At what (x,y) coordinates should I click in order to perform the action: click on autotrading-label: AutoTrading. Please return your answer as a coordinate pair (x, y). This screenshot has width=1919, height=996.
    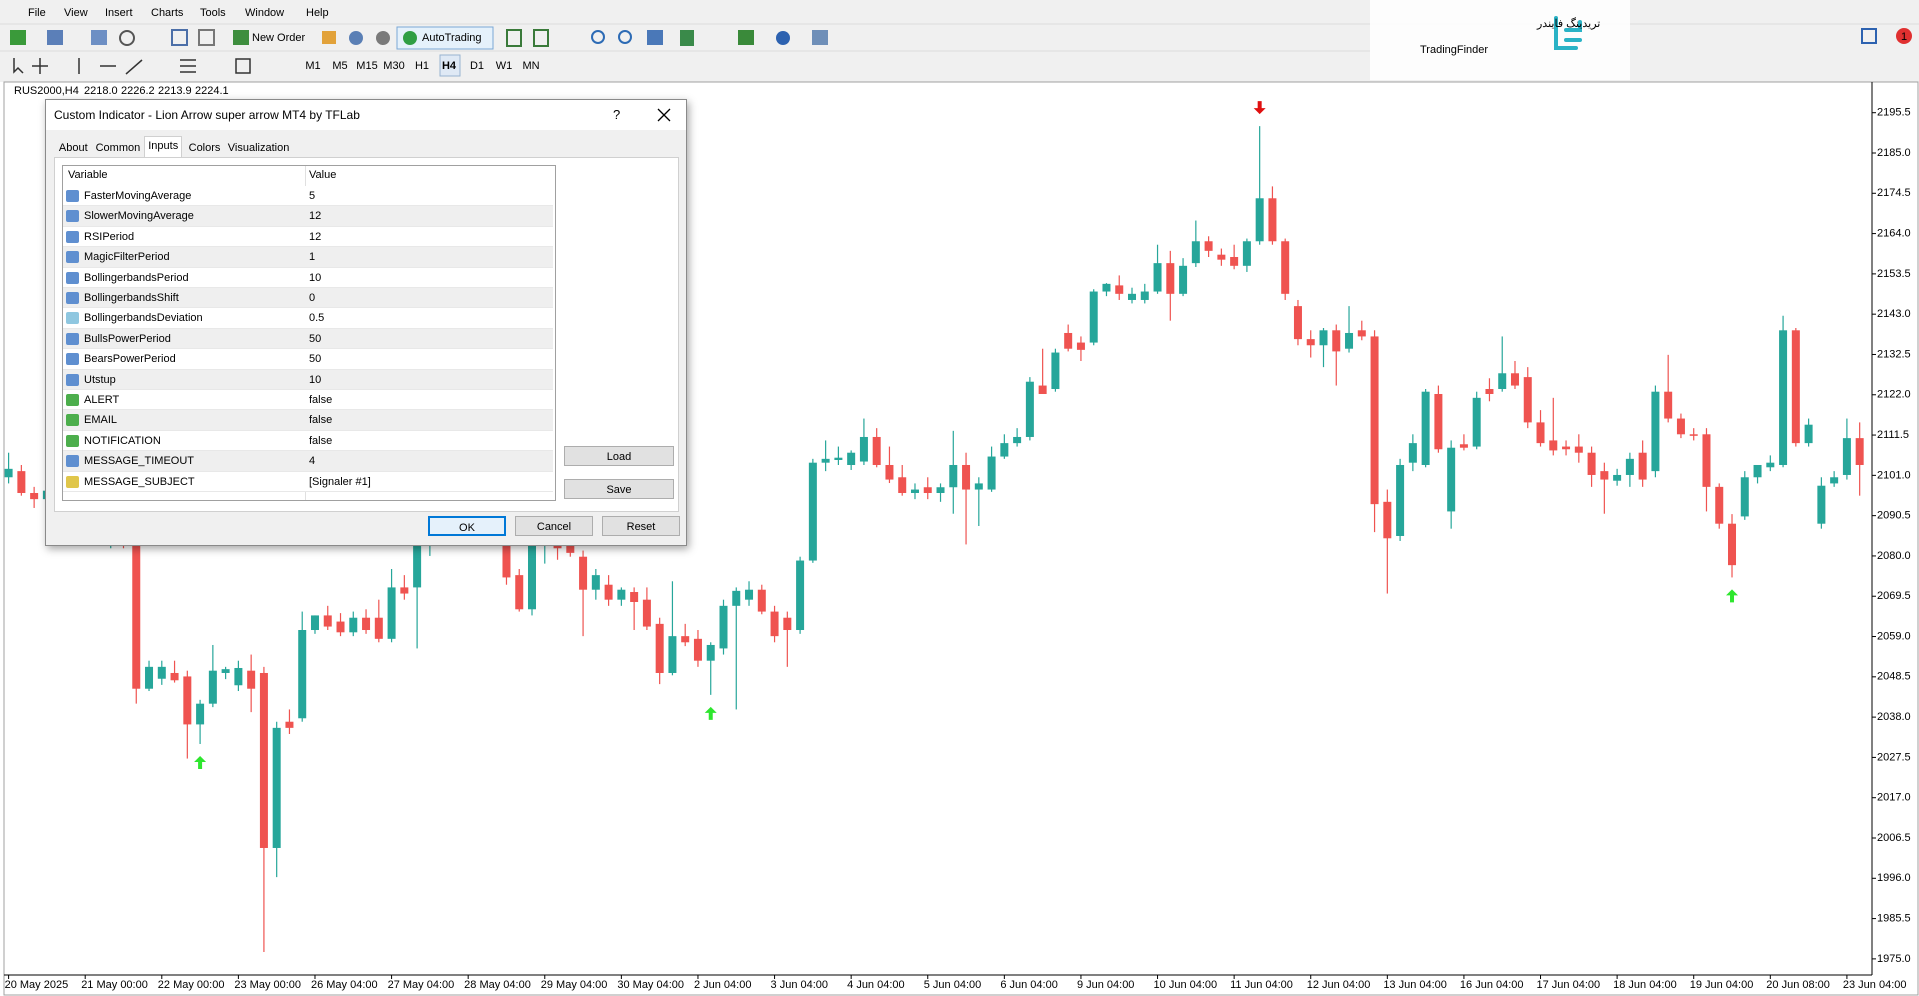
    Looking at the image, I should click on (452, 38).